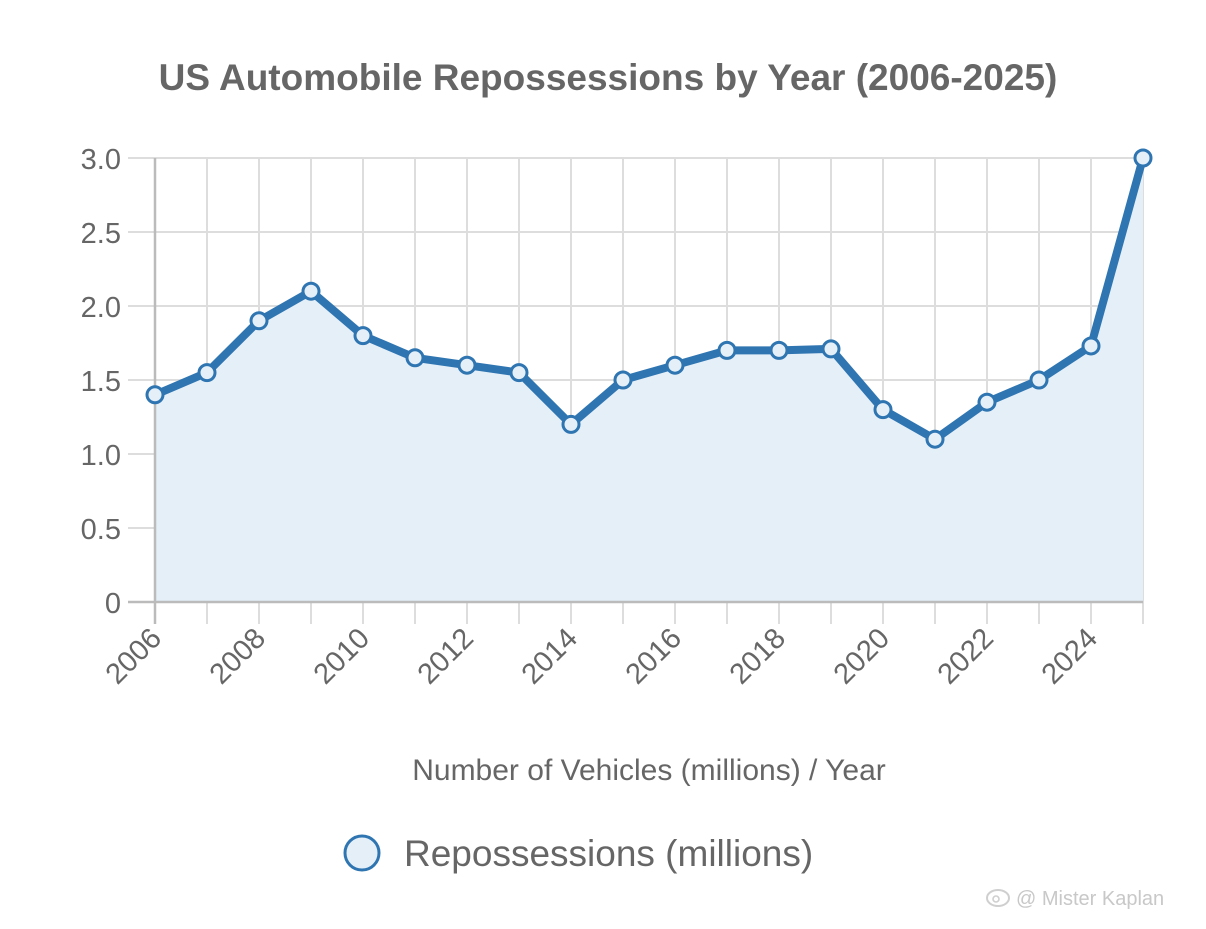 The height and width of the screenshot is (929, 1206). What do you see at coordinates (998, 898) in the screenshot?
I see `weibo-icon` at bounding box center [998, 898].